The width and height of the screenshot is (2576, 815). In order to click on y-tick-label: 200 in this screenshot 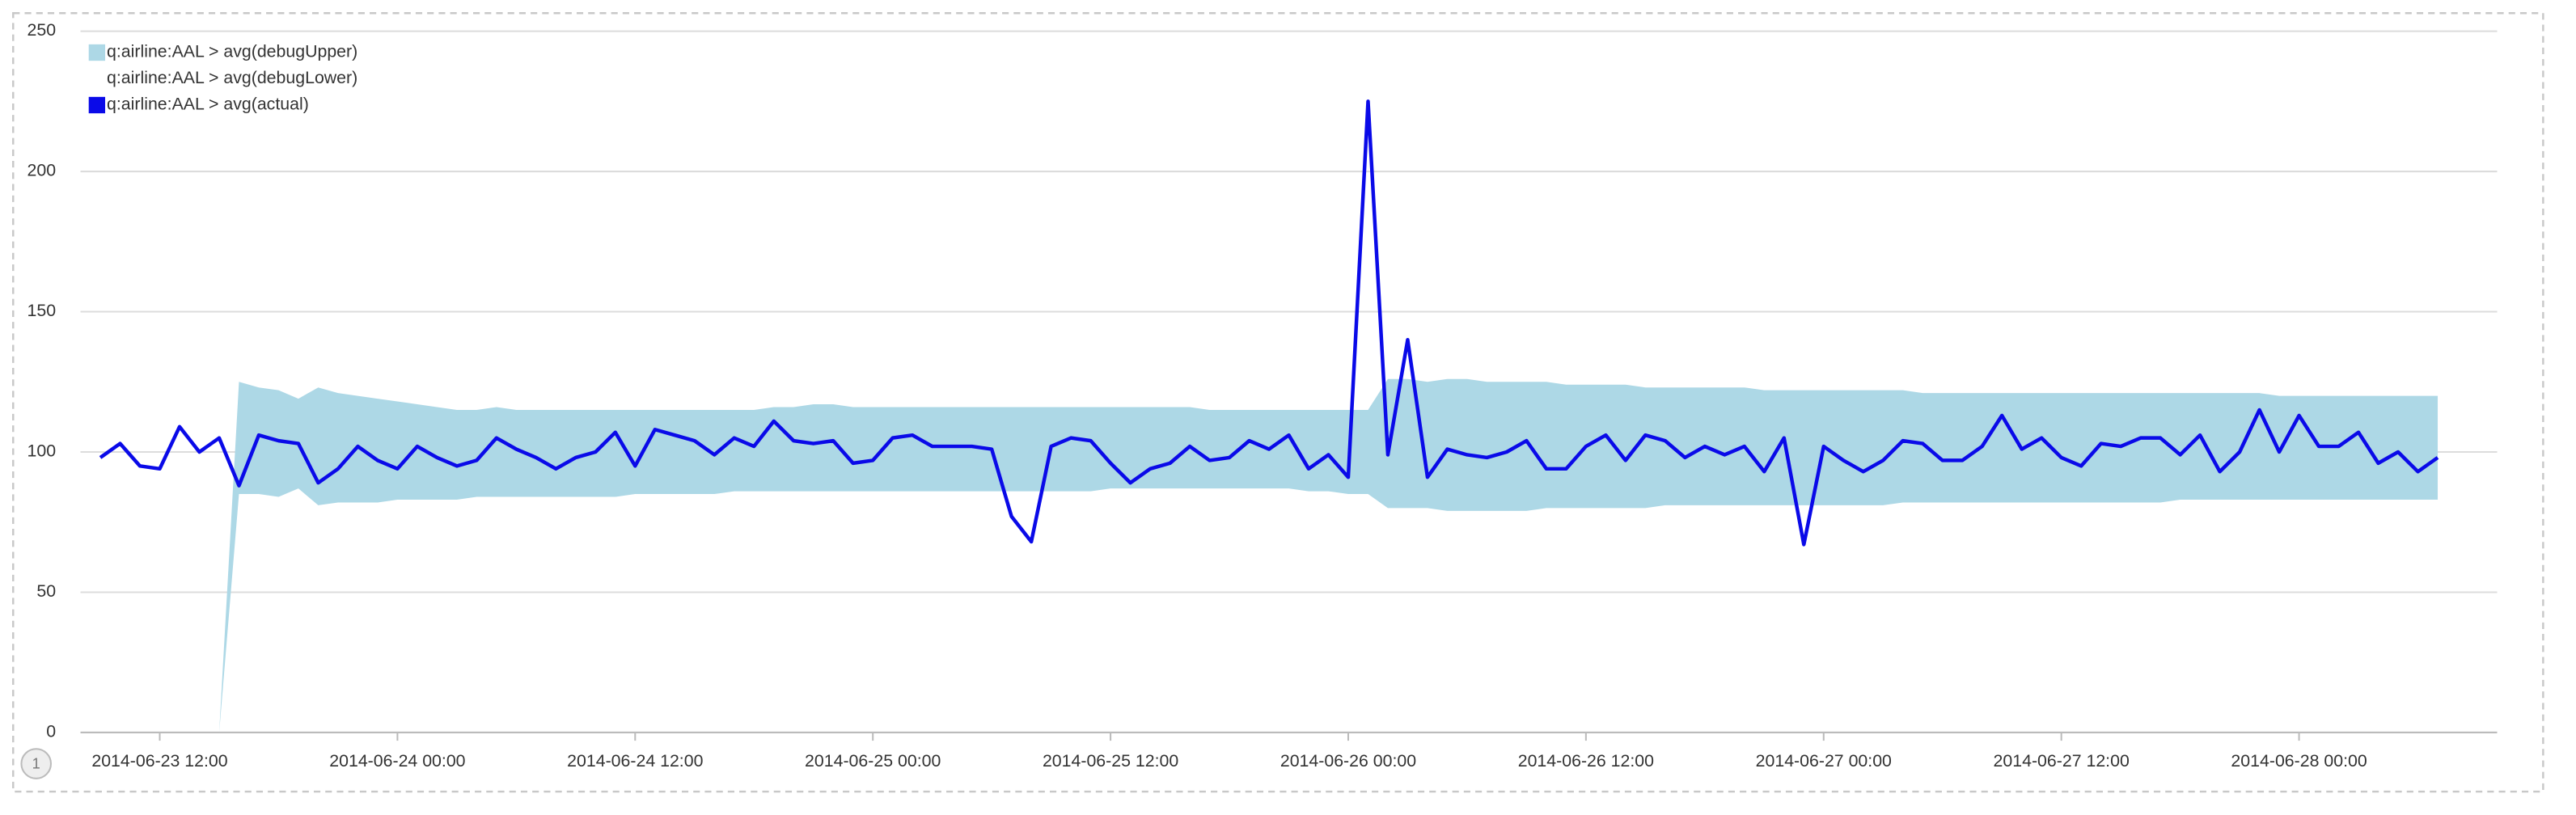, I will do `click(42, 170)`.